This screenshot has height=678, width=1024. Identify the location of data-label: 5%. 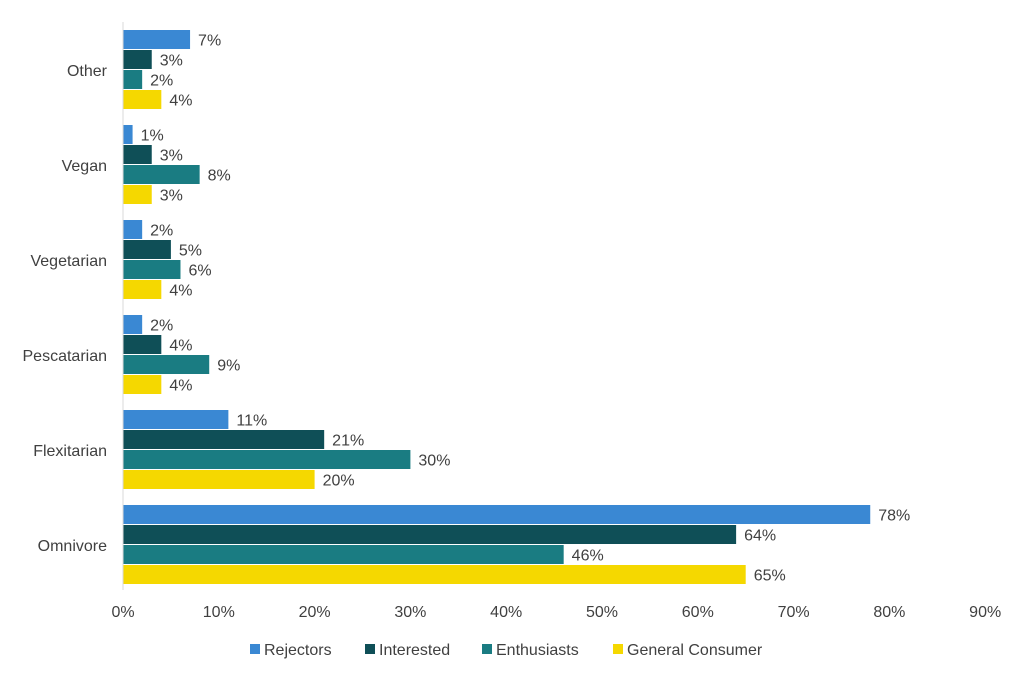
(190, 251).